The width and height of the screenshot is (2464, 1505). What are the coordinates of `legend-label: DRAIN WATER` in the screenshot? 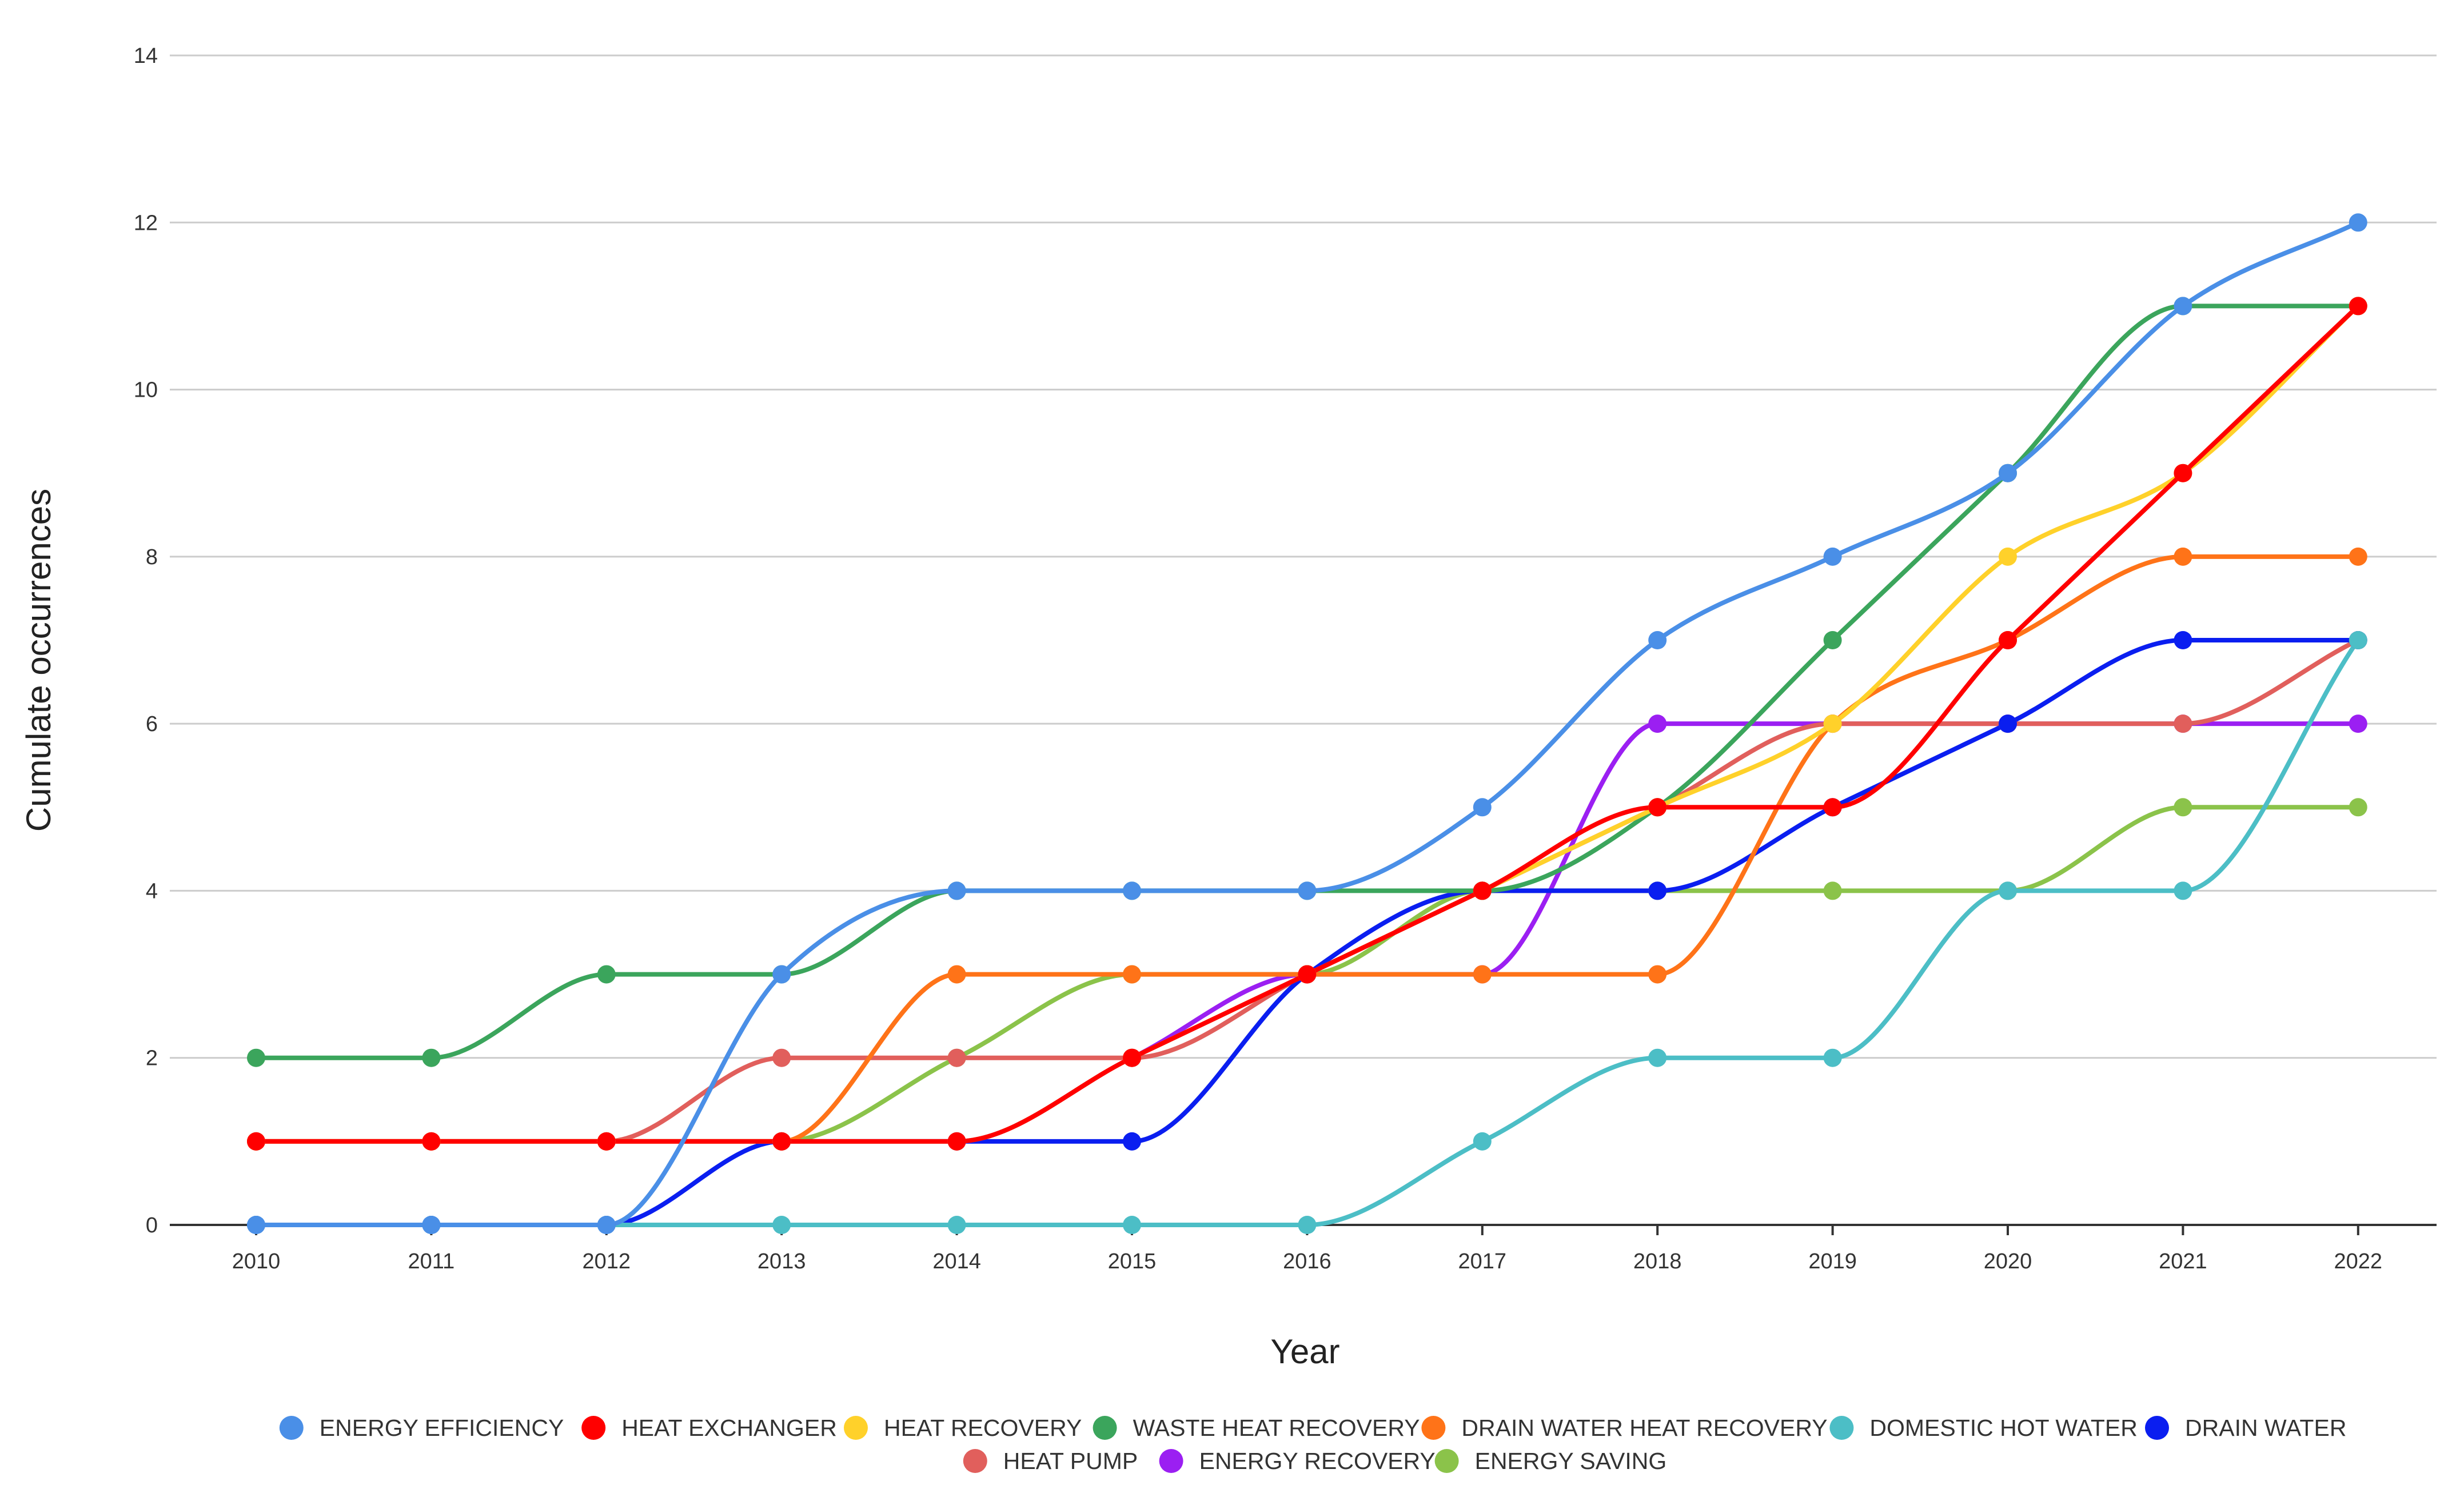 It's located at (2265, 1428).